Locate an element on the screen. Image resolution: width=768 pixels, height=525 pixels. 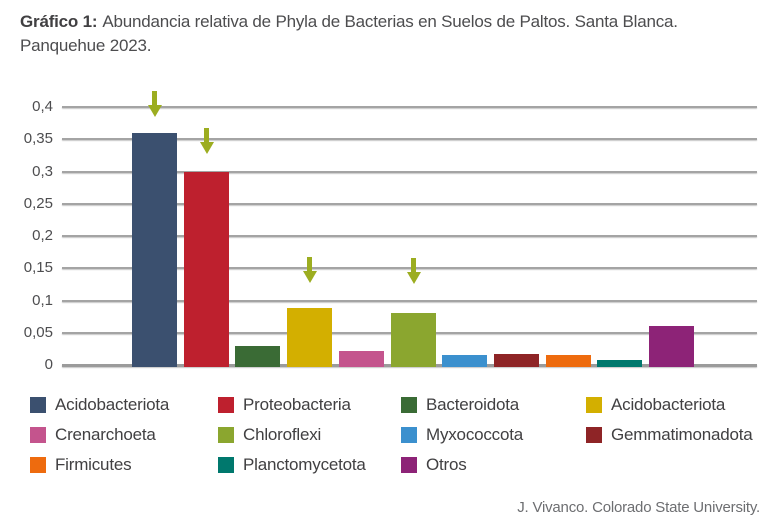
legend-item-crenarchoeta: Crenarchoeta is located at coordinates (124, 434).